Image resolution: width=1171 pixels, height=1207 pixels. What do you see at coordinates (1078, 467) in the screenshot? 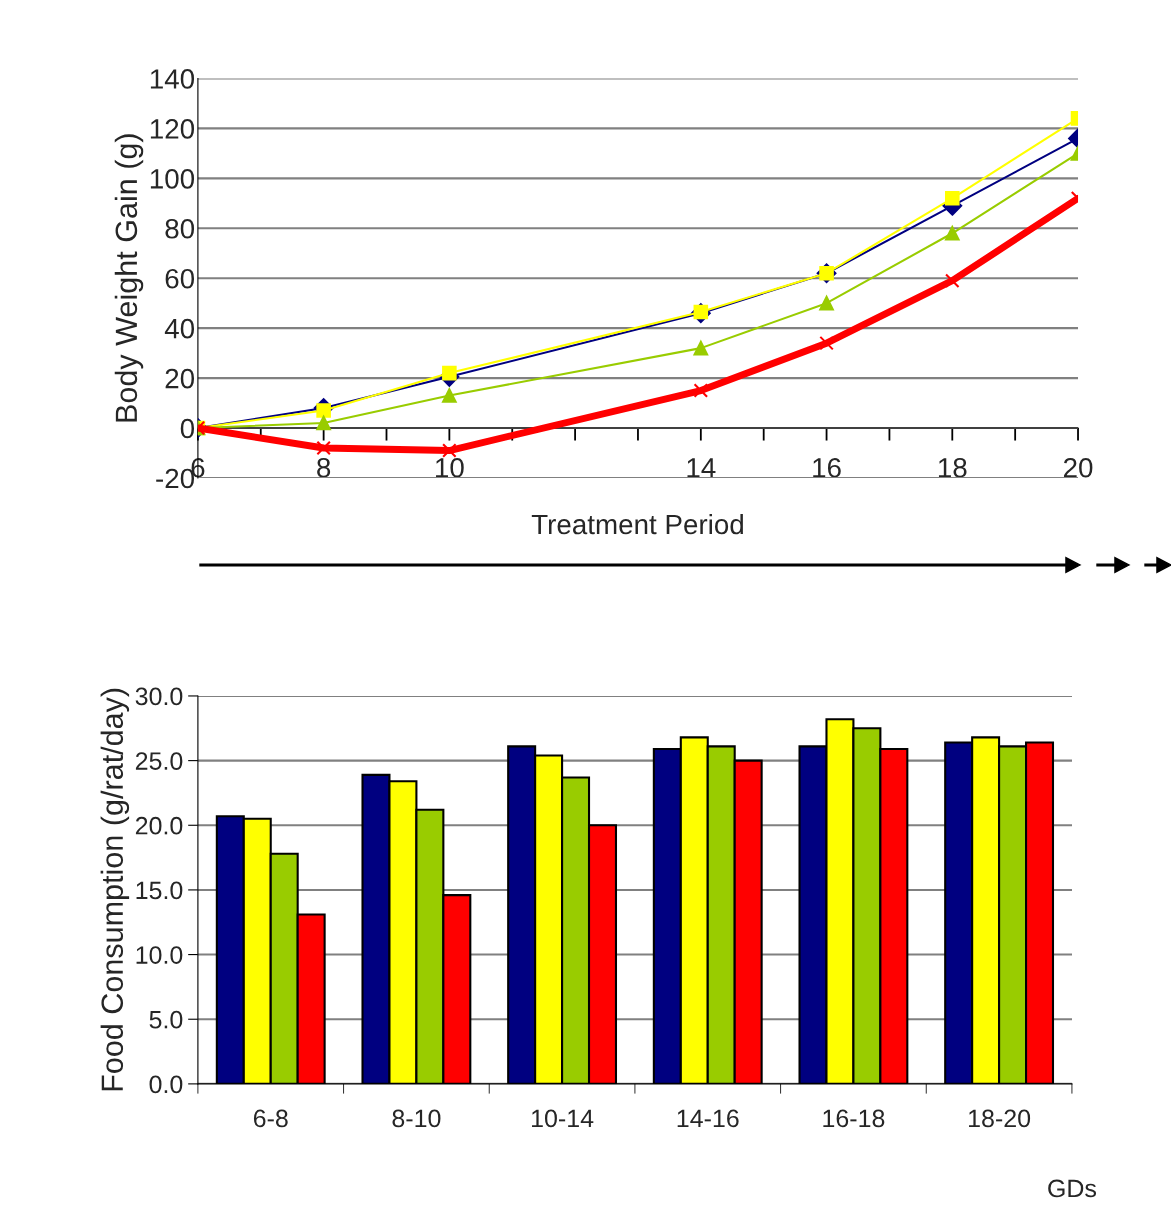
I see `x-tick-label: 20` at bounding box center [1078, 467].